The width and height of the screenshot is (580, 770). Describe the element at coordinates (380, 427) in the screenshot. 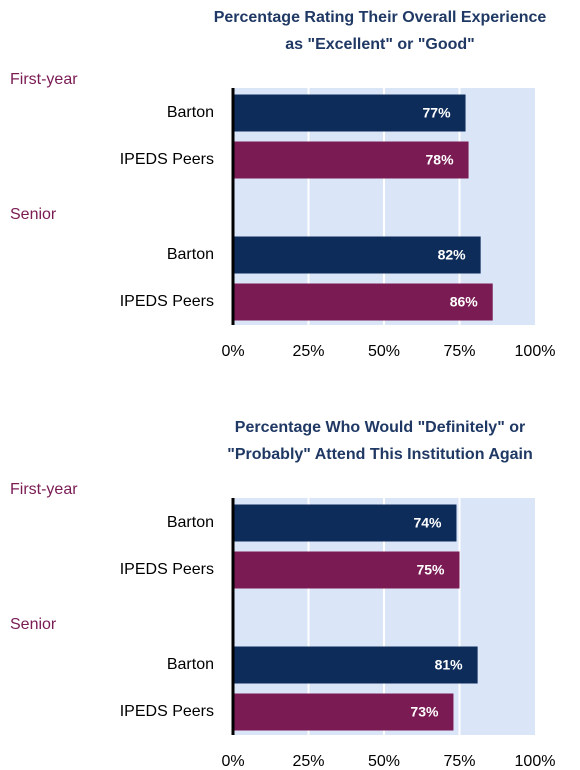

I see `chart-title: Percentage Who Would "Definitely" or` at that location.